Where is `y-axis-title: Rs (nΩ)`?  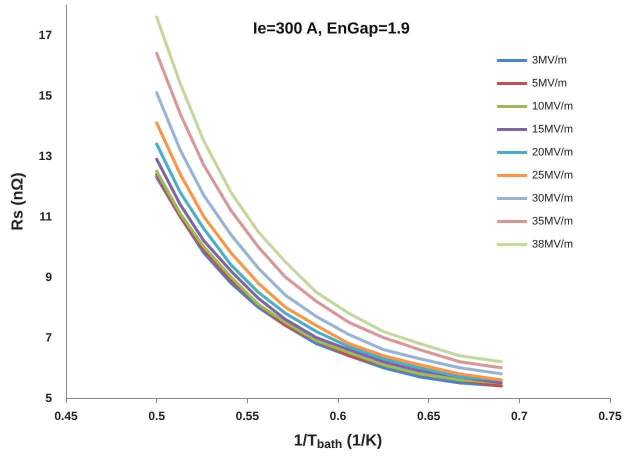
y-axis-title: Rs (nΩ) is located at coordinates (18, 201).